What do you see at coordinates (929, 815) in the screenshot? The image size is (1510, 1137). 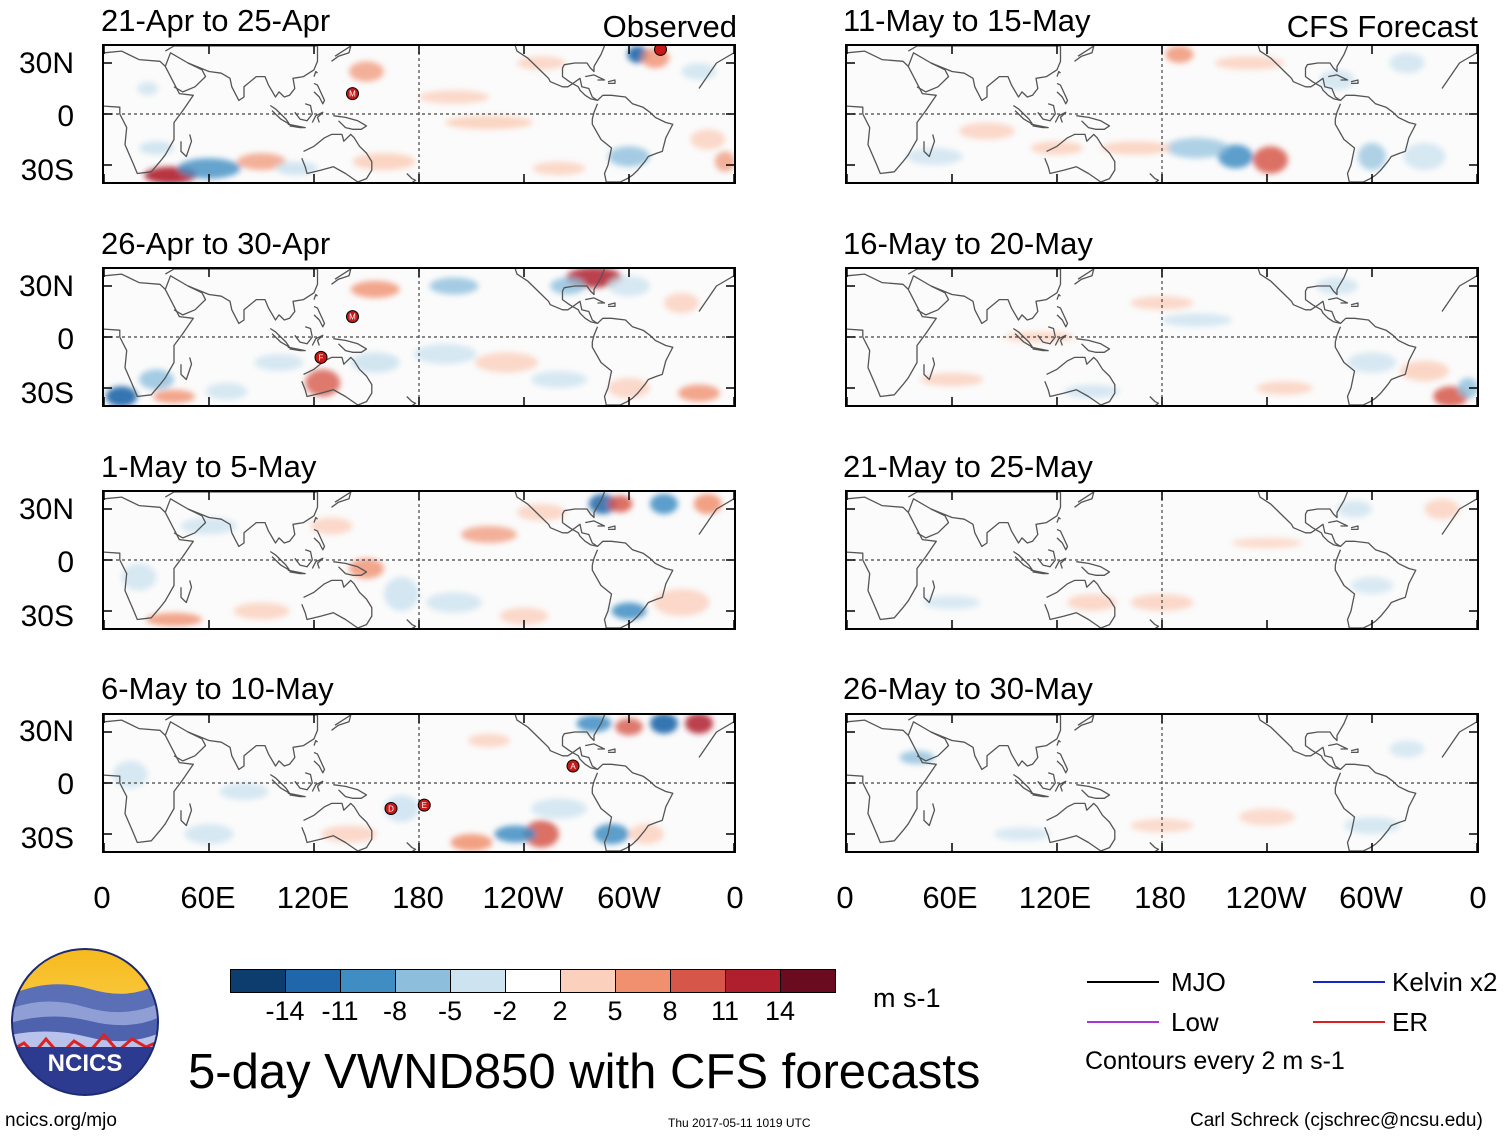 I see `coastline-madagascar` at bounding box center [929, 815].